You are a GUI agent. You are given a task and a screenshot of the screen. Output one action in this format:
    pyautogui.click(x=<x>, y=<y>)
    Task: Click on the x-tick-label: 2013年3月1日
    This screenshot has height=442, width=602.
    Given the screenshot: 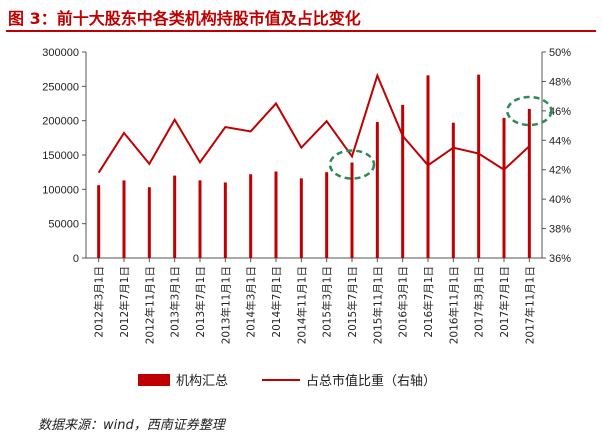 What is the action you would take?
    pyautogui.click(x=175, y=302)
    